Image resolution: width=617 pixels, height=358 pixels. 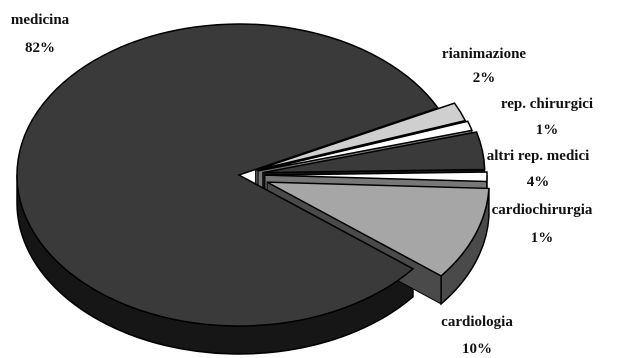 I want to click on value-rep-chirurgici: 1%, so click(x=547, y=130).